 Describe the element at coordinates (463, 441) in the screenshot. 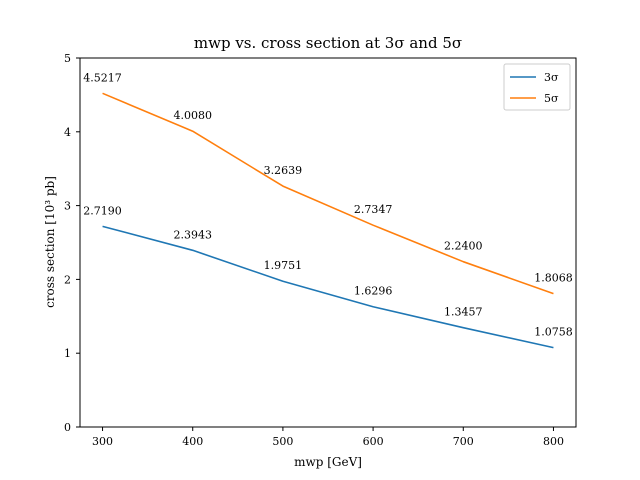

I see `x-tick-label: 700` at that location.